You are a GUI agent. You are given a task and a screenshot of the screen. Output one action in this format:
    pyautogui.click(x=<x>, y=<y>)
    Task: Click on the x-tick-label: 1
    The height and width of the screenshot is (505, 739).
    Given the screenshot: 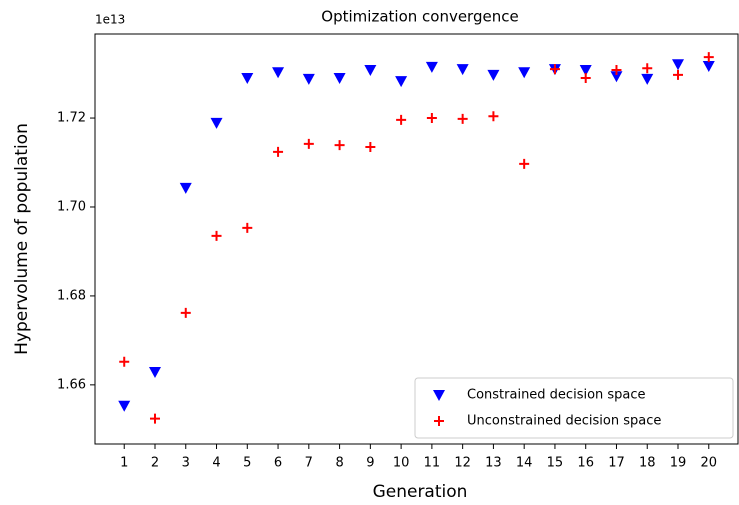 What is the action you would take?
    pyautogui.click(x=124, y=463)
    